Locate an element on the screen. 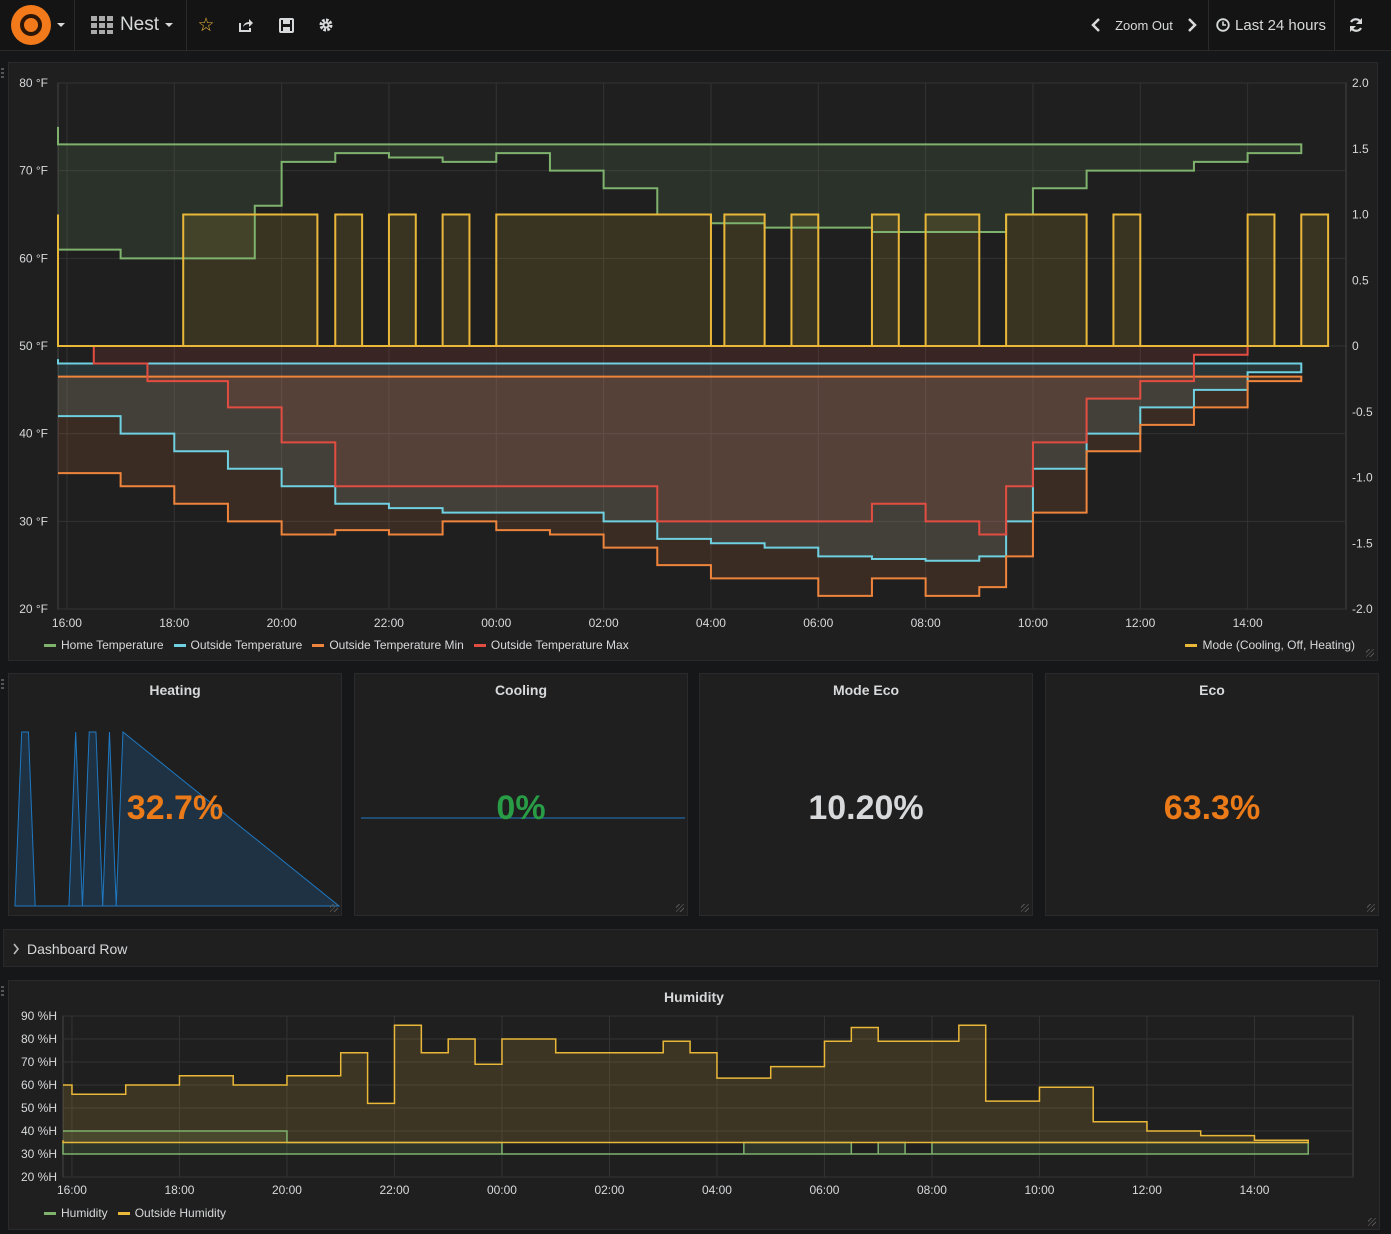 The image size is (1391, 1234). time-range-label: Last 24 hours is located at coordinates (1280, 25).